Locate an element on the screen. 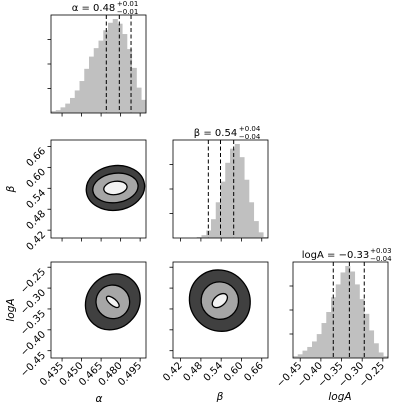  y-axis-label-logA: logA is located at coordinates (11, 309).